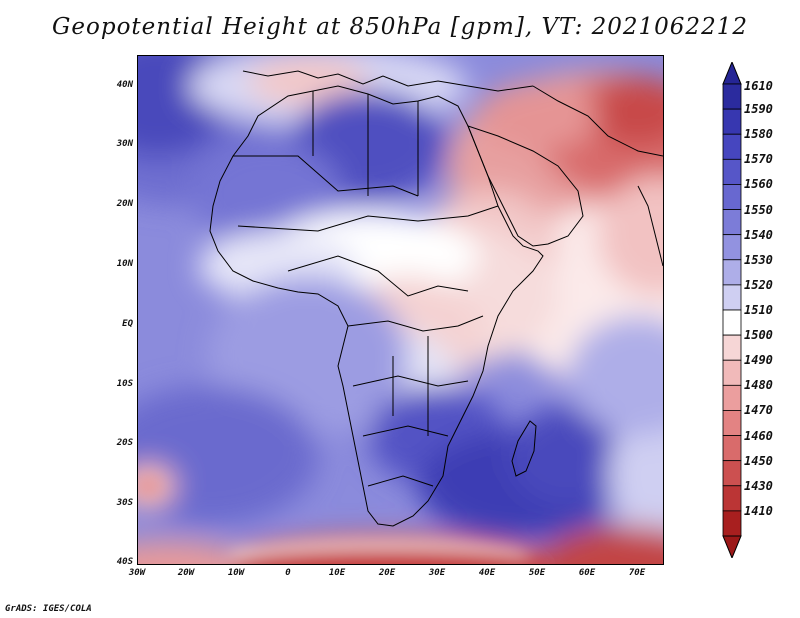 This screenshot has height=618, width=800. What do you see at coordinates (48, 609) in the screenshot?
I see `grads-credit: GrADS: IGES/COLA` at bounding box center [48, 609].